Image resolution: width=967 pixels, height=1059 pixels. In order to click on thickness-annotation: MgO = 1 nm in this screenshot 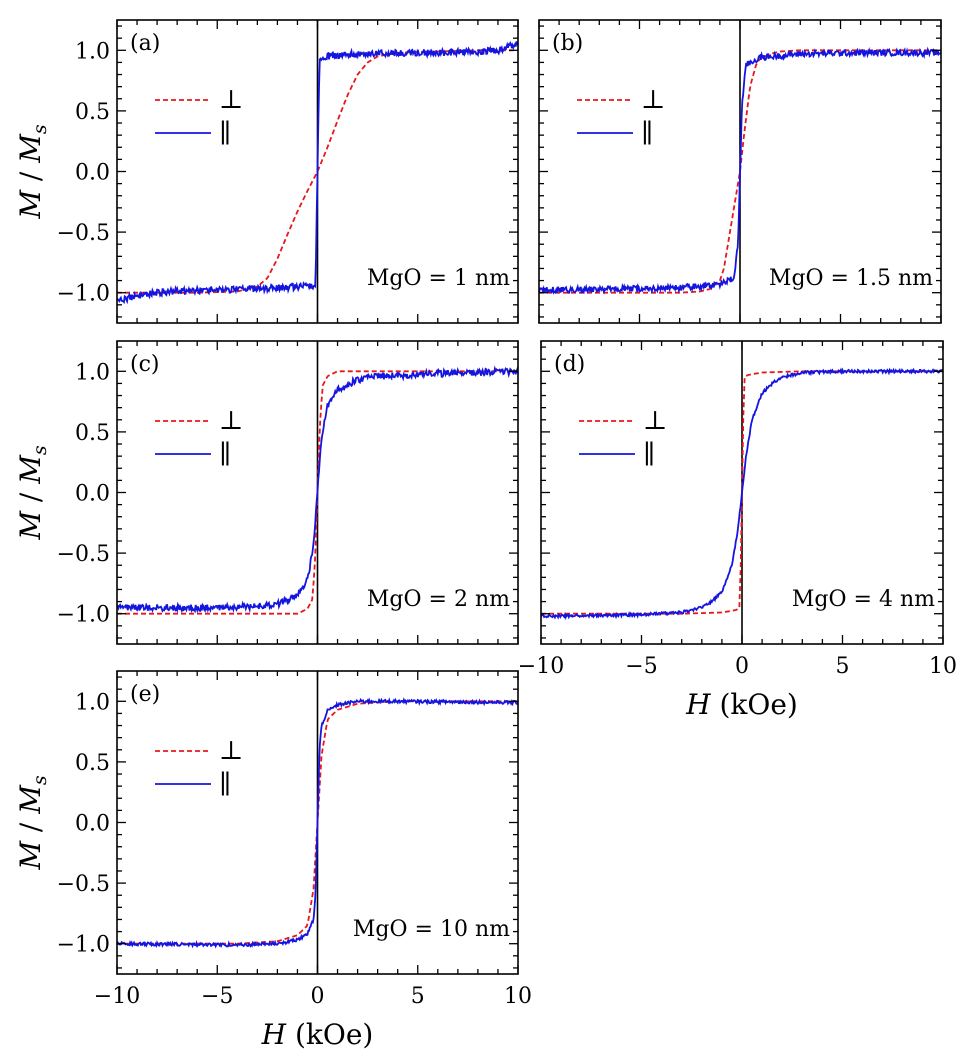, I will do `click(438, 278)`.